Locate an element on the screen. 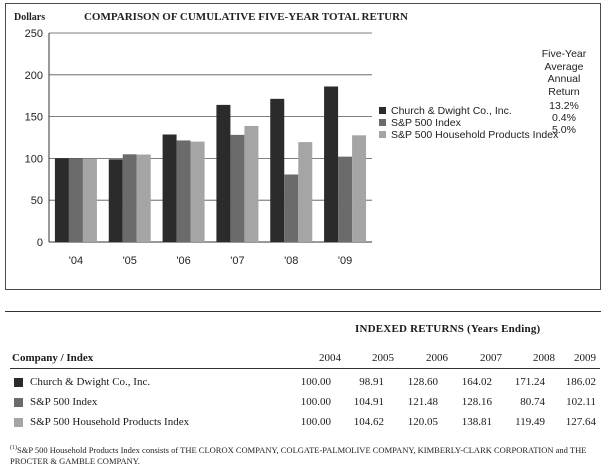  table-top-rule is located at coordinates (303, 311).